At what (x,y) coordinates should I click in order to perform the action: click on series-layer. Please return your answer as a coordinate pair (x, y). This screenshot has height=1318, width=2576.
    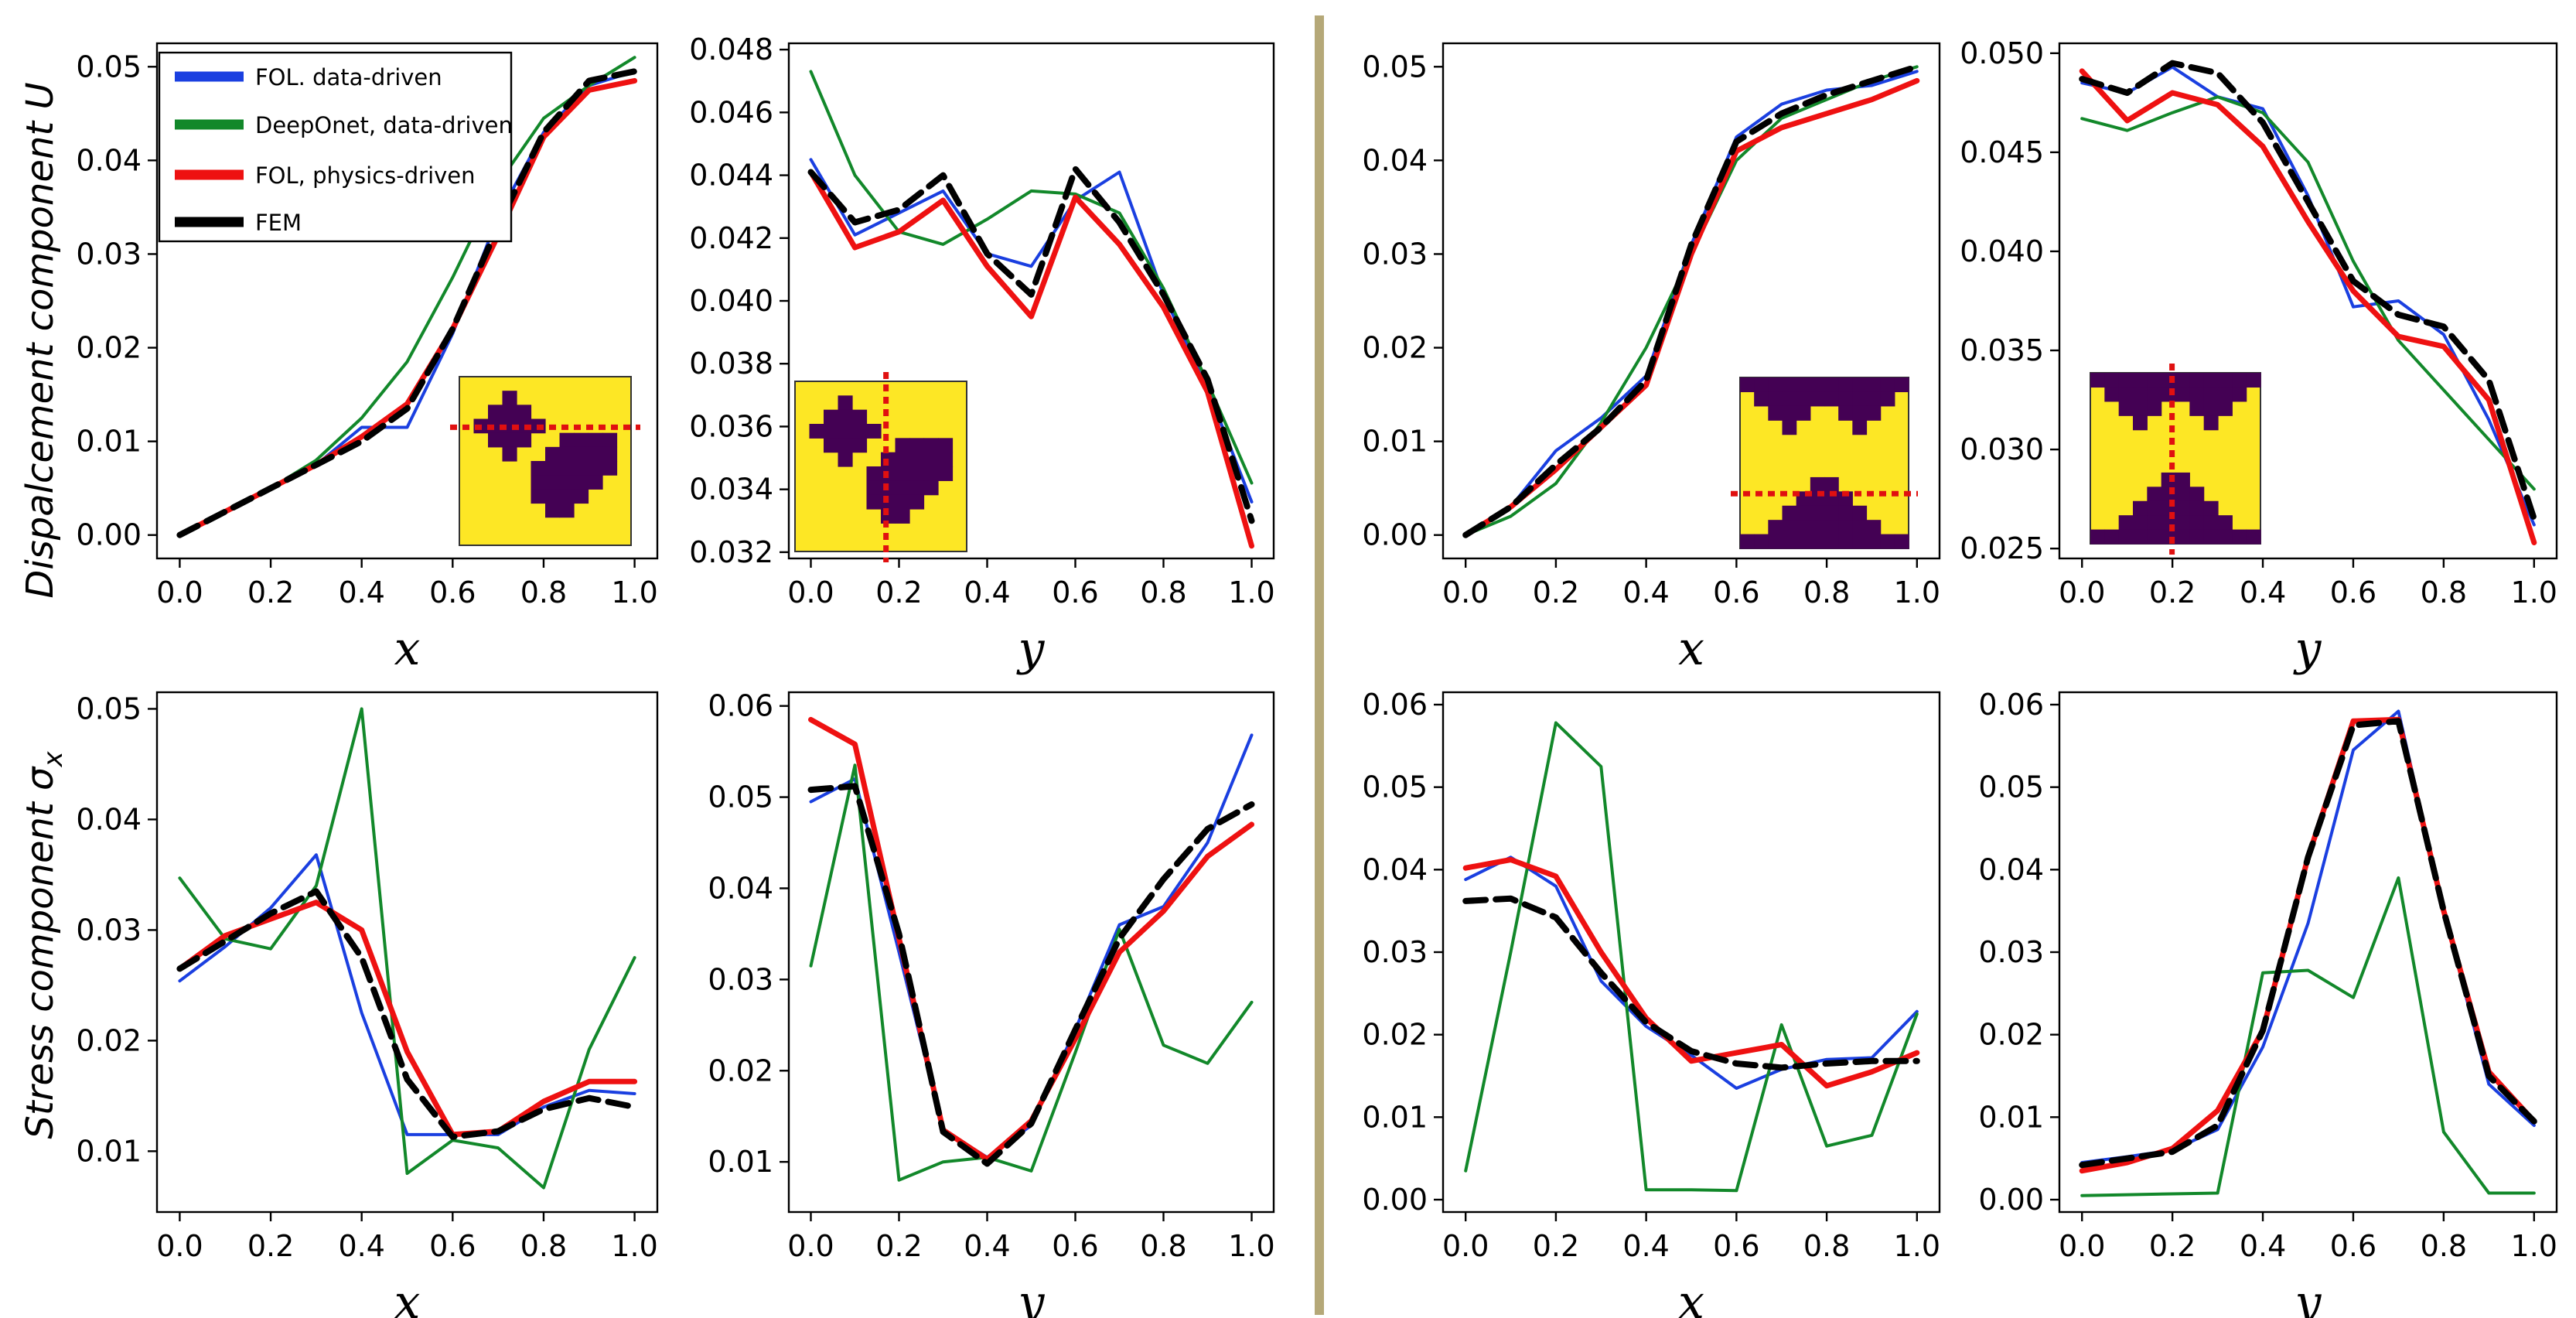
    Looking at the image, I should click on (407, 948).